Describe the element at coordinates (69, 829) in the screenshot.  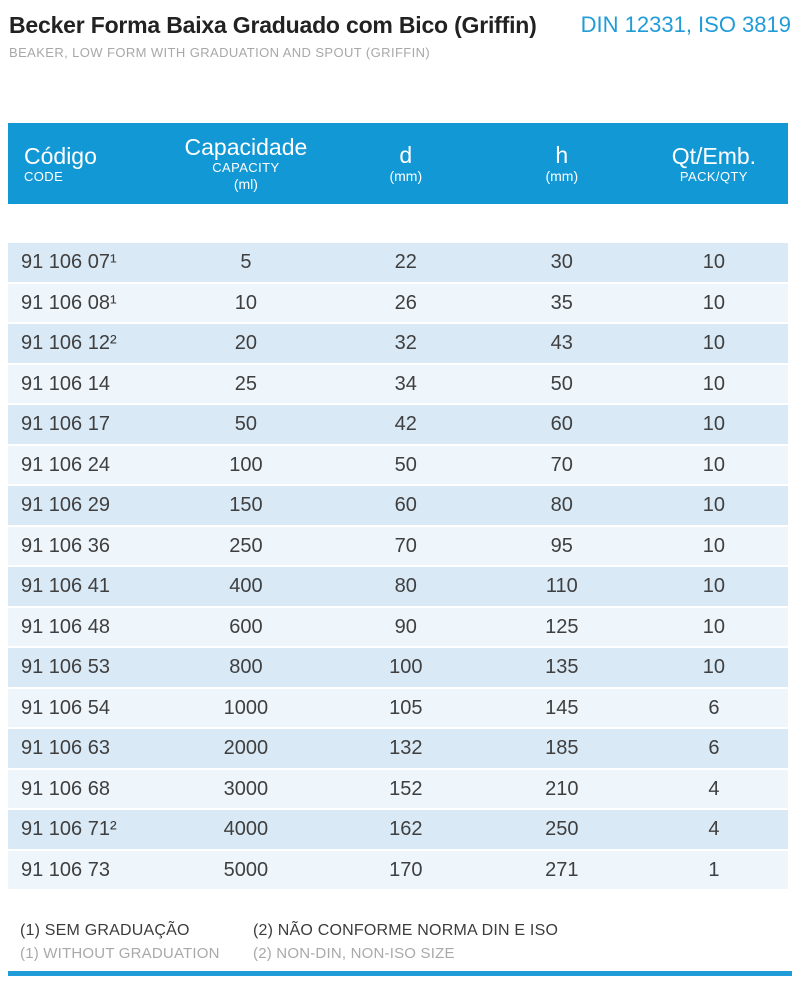
I see `cell-code: 91 106 71²` at that location.